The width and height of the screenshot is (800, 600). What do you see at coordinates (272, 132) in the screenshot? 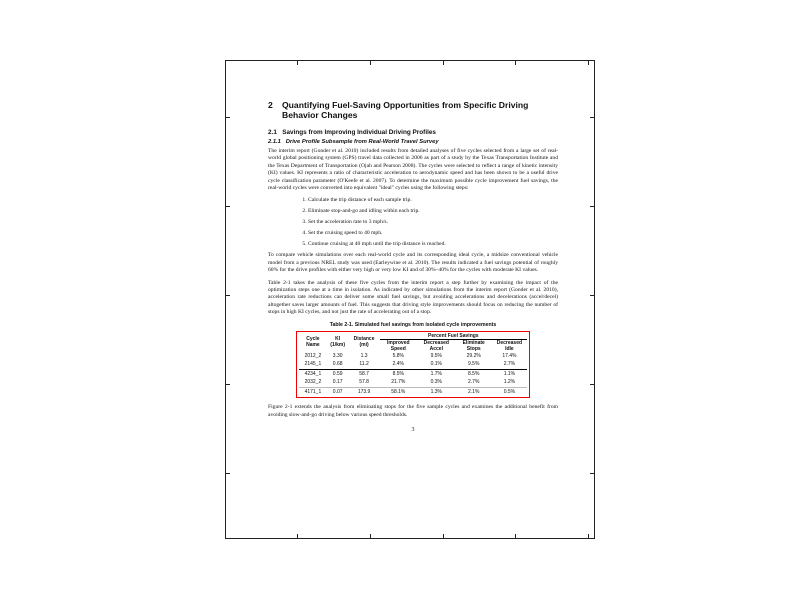
I see `subsection-number: 2.1` at bounding box center [272, 132].